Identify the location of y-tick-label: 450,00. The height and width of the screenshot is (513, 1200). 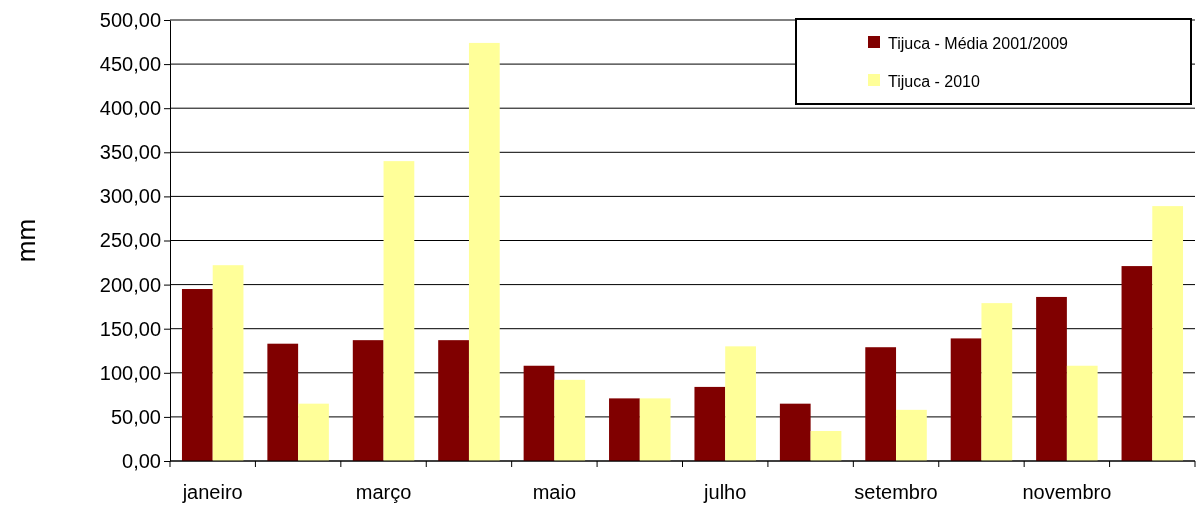
(130, 64).